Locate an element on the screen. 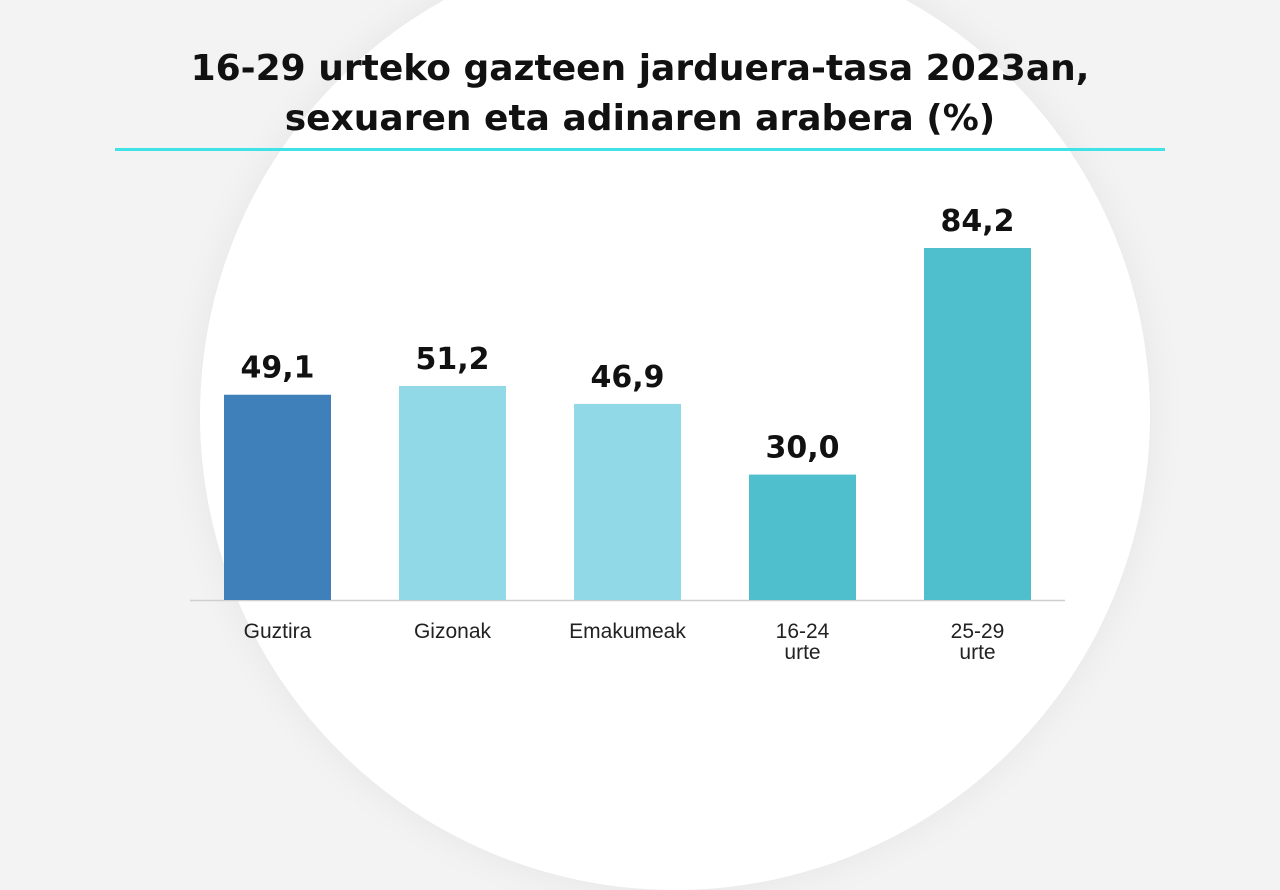  value-label-4: 84,2 is located at coordinates (977, 221).